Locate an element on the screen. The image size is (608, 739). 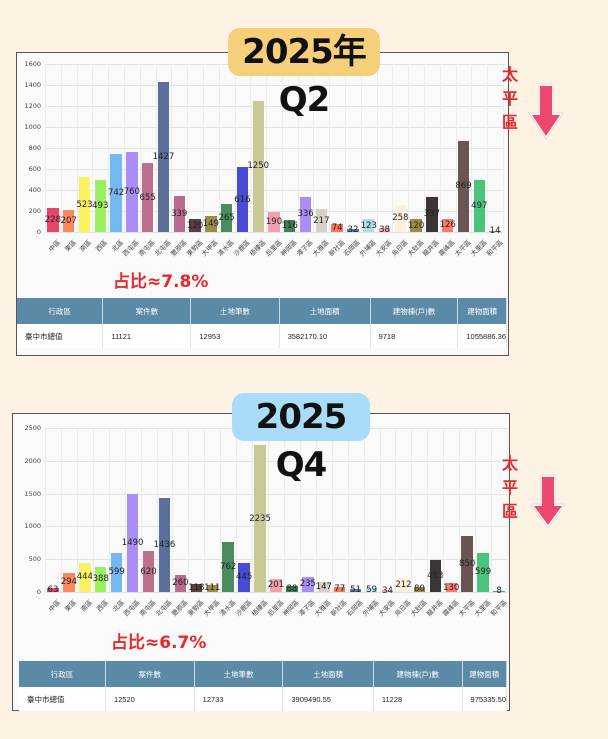
bar-value-label: 235 is located at coordinates (307, 584).